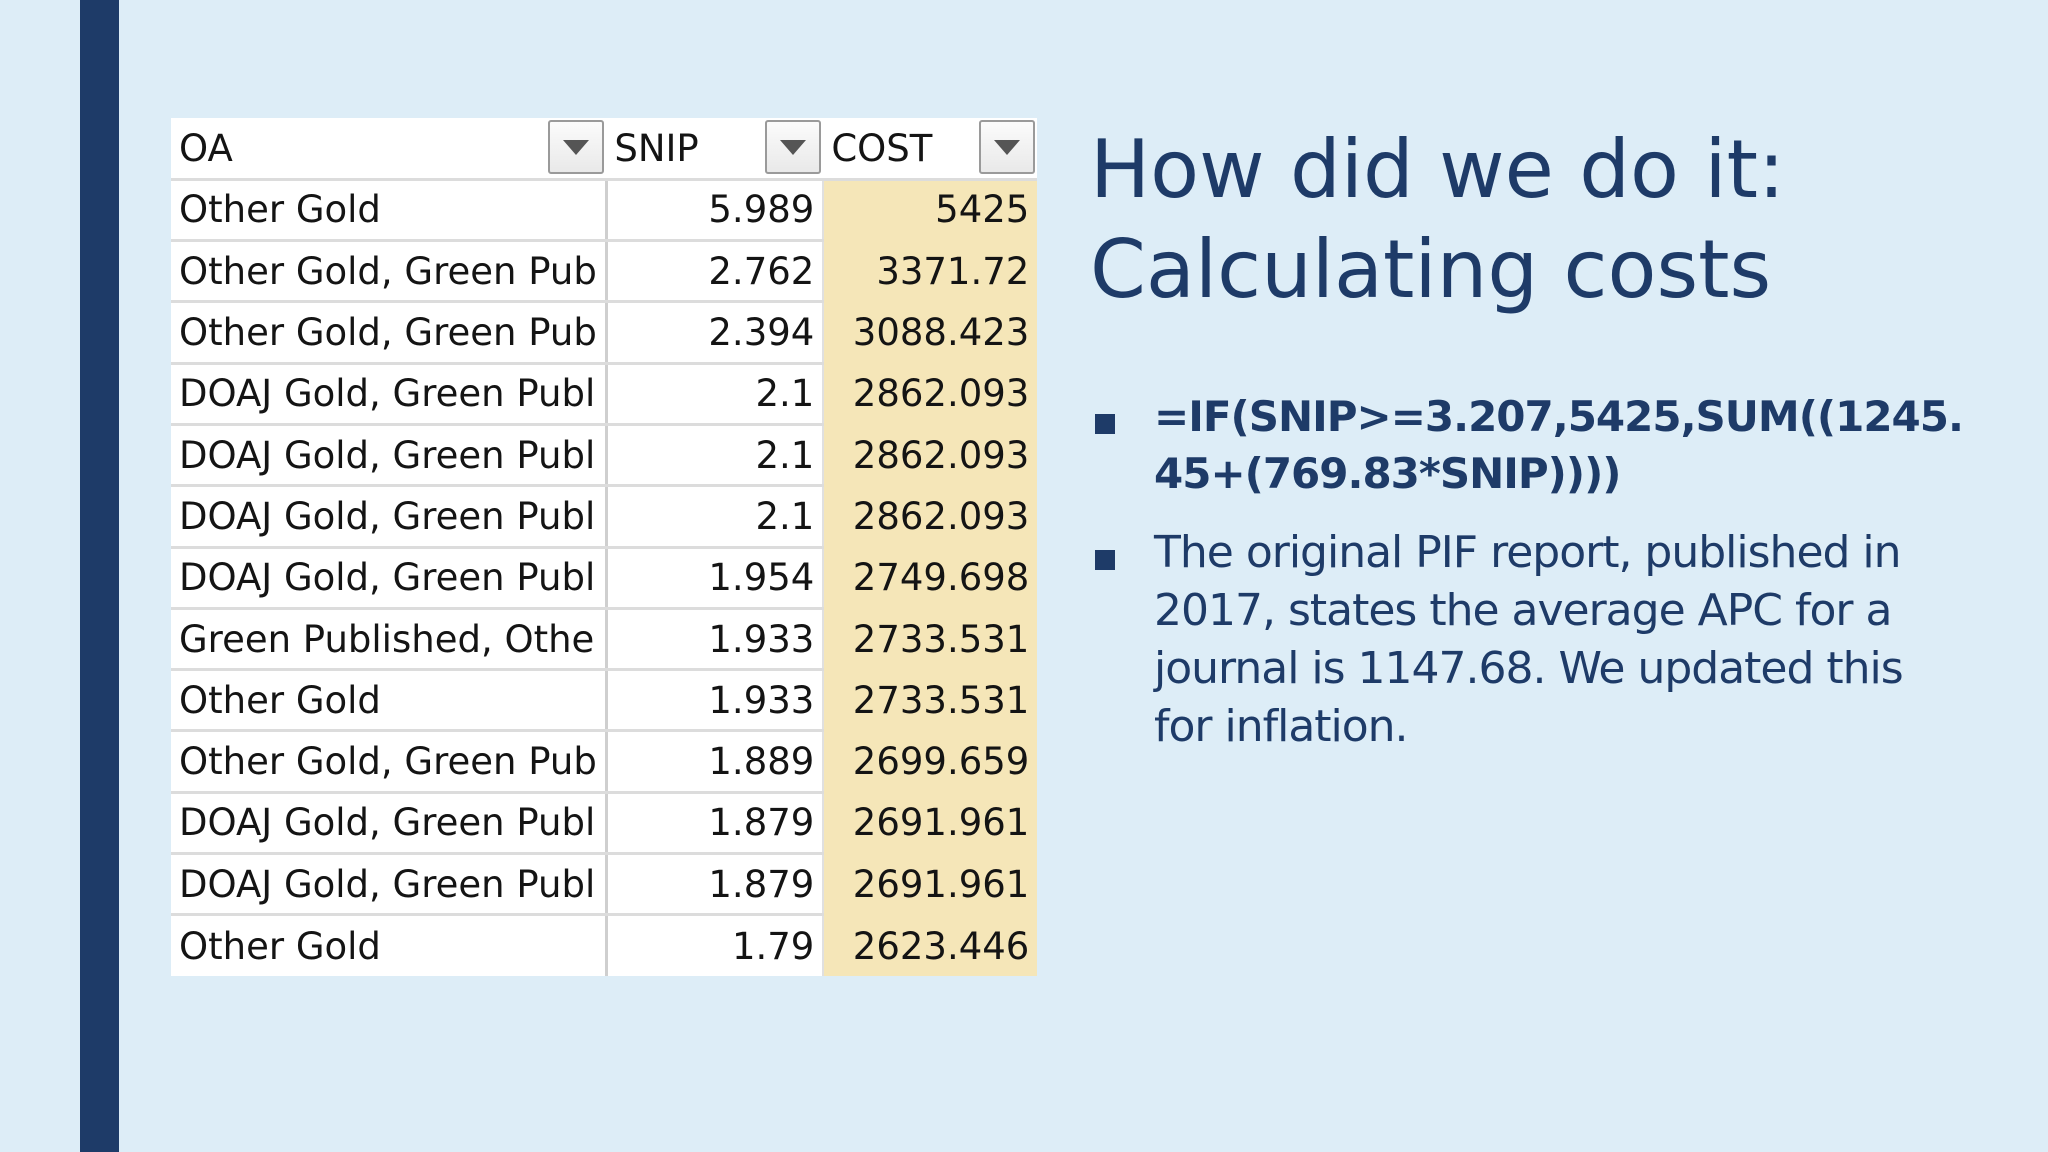 The width and height of the screenshot is (2048, 1152). I want to click on table-row: Other Gold 1.79 2623.446, so click(604, 945).